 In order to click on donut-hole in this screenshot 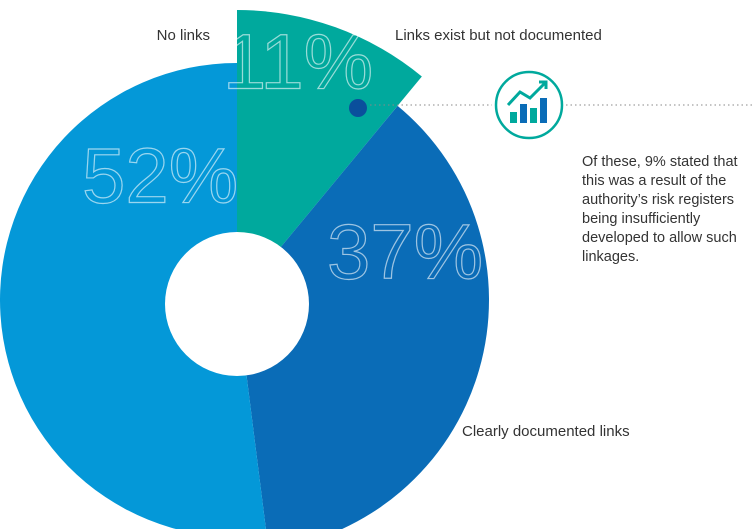, I will do `click(237, 304)`.